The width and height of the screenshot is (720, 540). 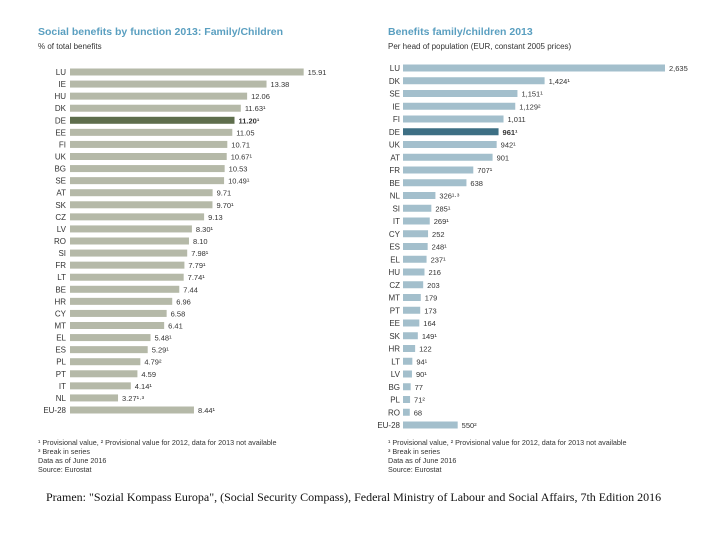 What do you see at coordinates (61, 157) in the screenshot?
I see `category-label: UK` at bounding box center [61, 157].